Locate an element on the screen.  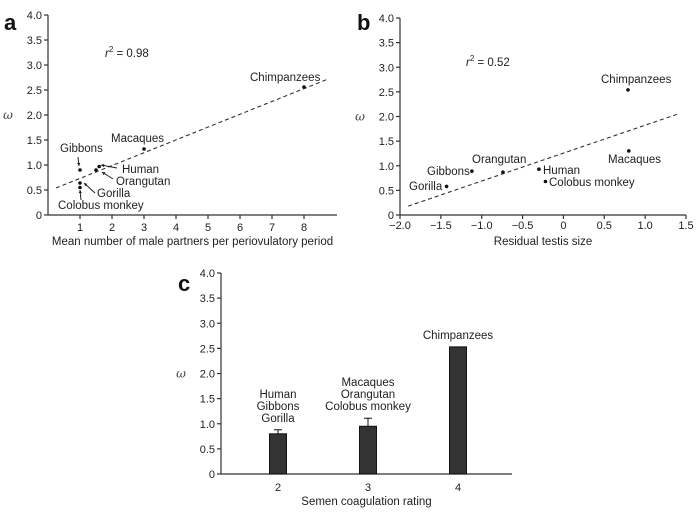
panel-a-y-tick-label: 3.0 is located at coordinates (34, 66).